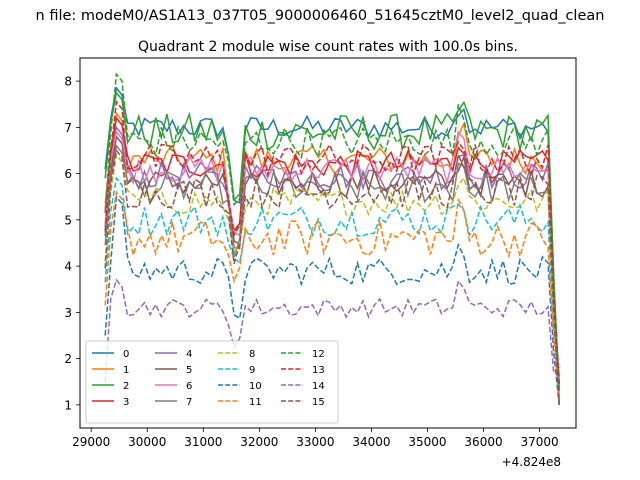 The image size is (640, 480). What do you see at coordinates (427, 442) in the screenshot?
I see `x-tick-label: 35000` at bounding box center [427, 442].